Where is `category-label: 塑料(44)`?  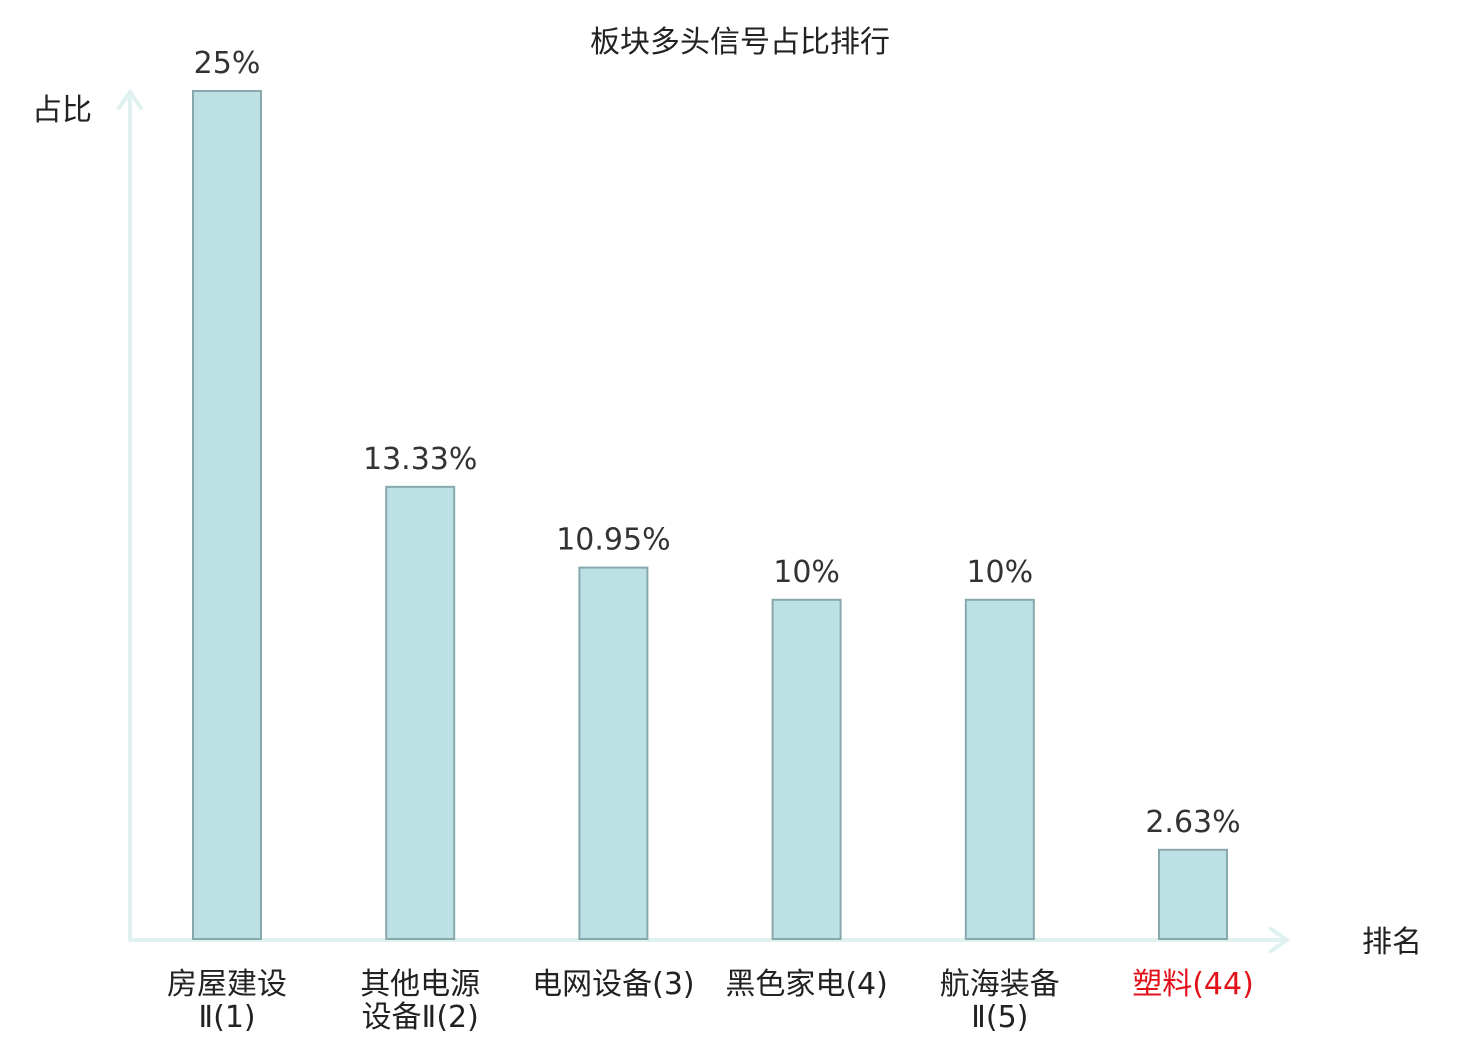
category-label: 塑料(44) is located at coordinates (1193, 984).